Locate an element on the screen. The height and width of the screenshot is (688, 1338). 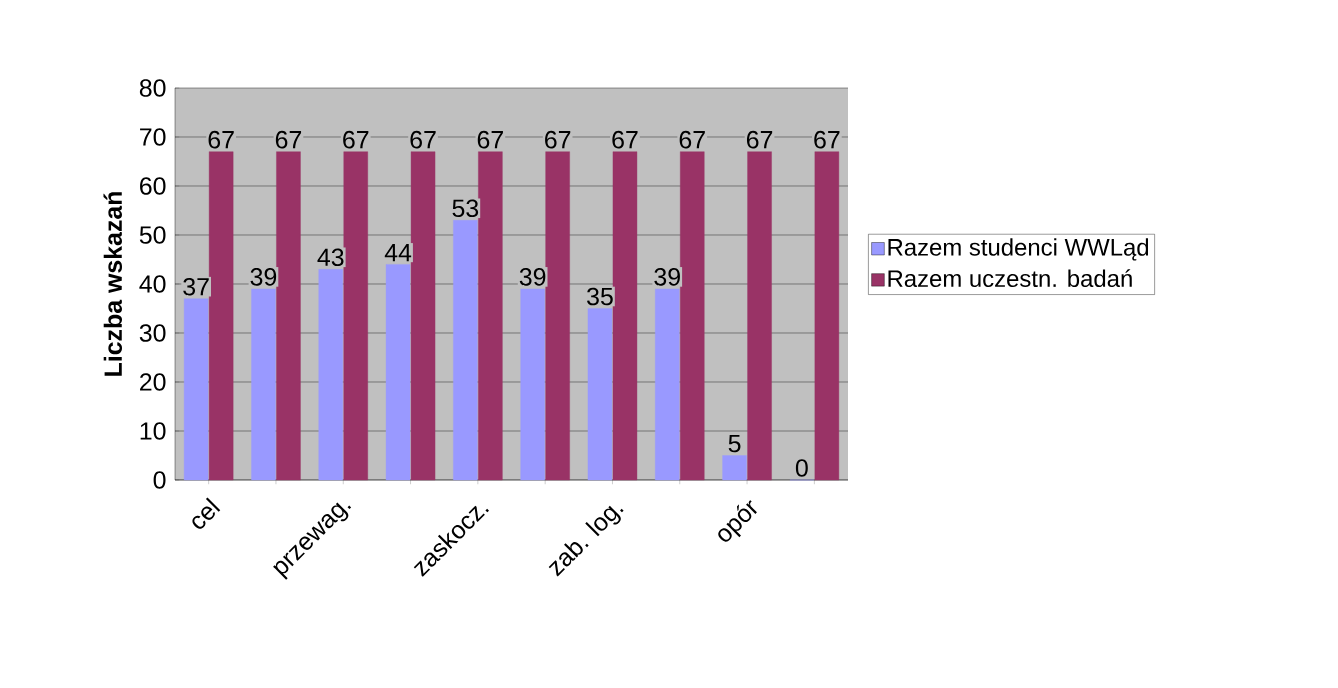
data-label: 5 is located at coordinates (734, 443).